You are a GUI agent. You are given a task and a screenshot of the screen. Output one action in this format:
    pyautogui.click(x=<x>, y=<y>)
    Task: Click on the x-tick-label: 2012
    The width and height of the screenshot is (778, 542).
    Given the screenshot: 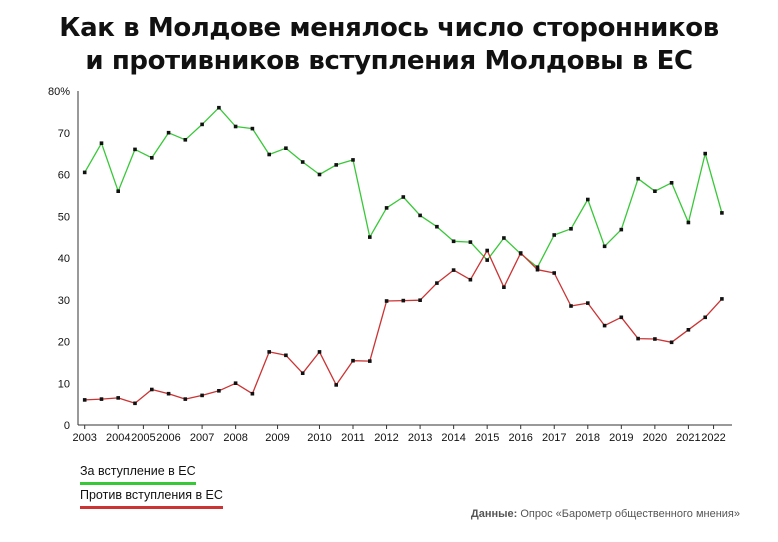 What is the action you would take?
    pyautogui.click(x=386, y=438)
    